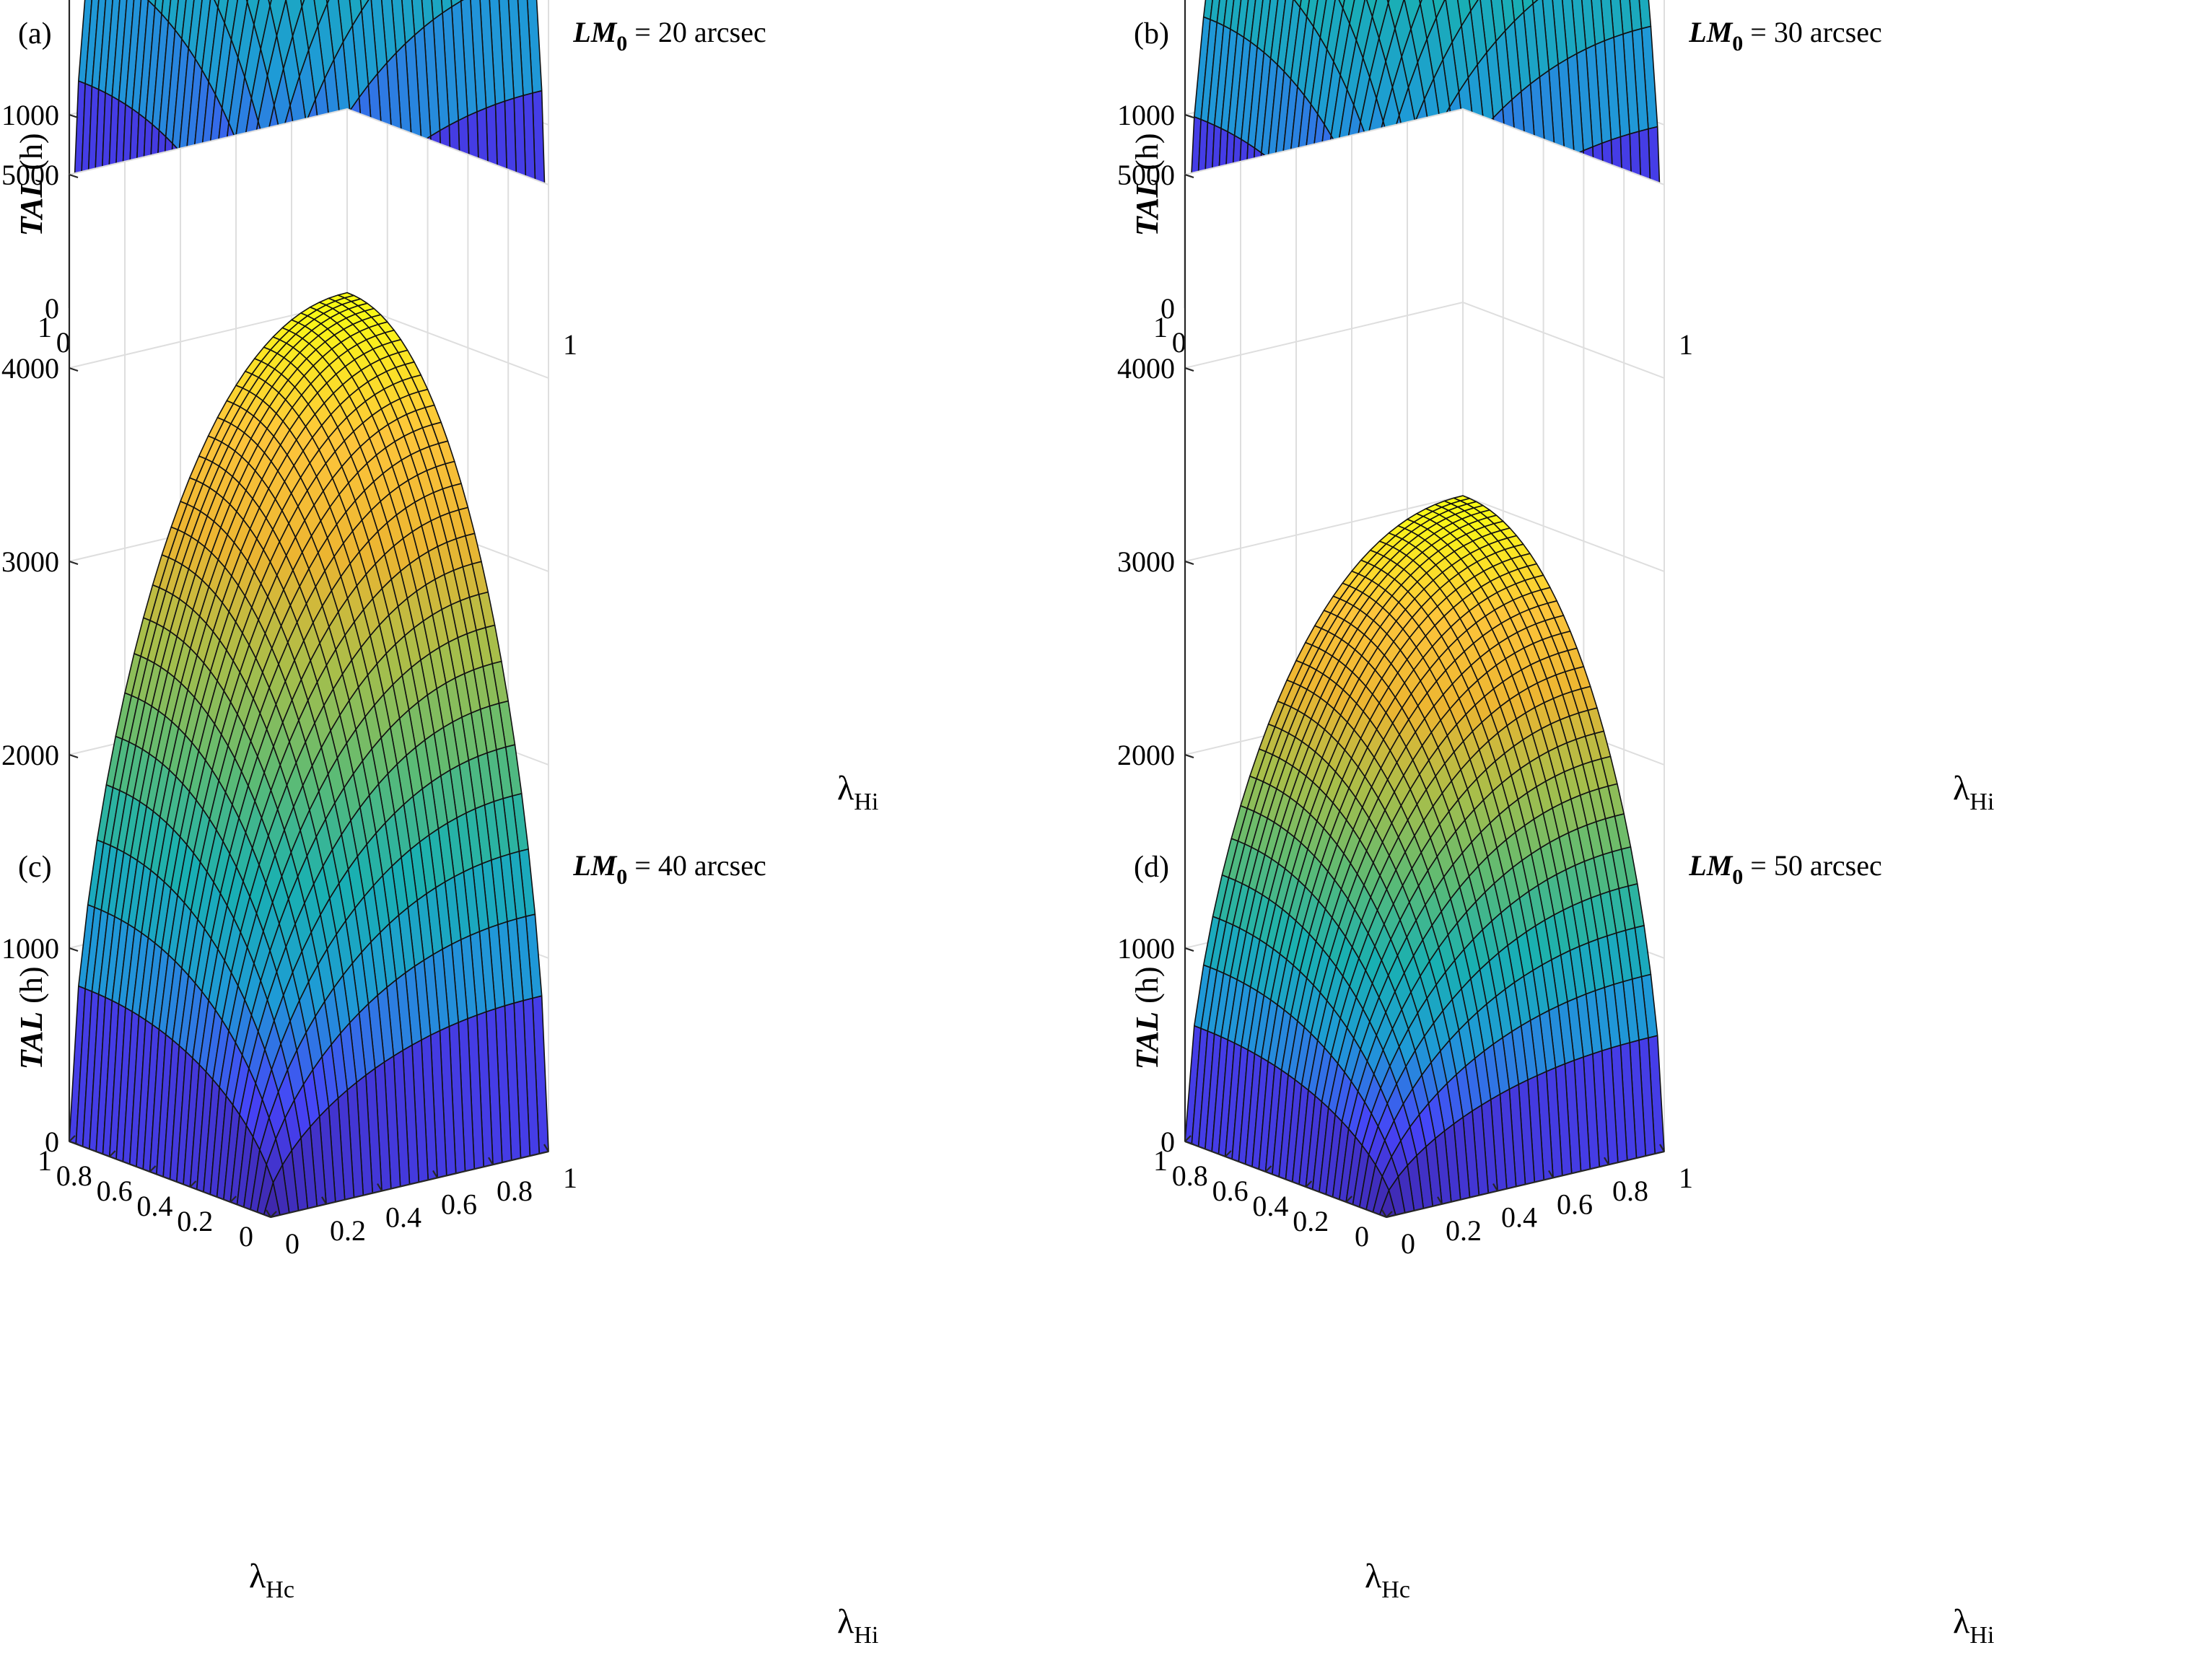 The width and height of the screenshot is (2212, 1653). What do you see at coordinates (35, 34) in the screenshot?
I see `panel-label: (a)` at bounding box center [35, 34].